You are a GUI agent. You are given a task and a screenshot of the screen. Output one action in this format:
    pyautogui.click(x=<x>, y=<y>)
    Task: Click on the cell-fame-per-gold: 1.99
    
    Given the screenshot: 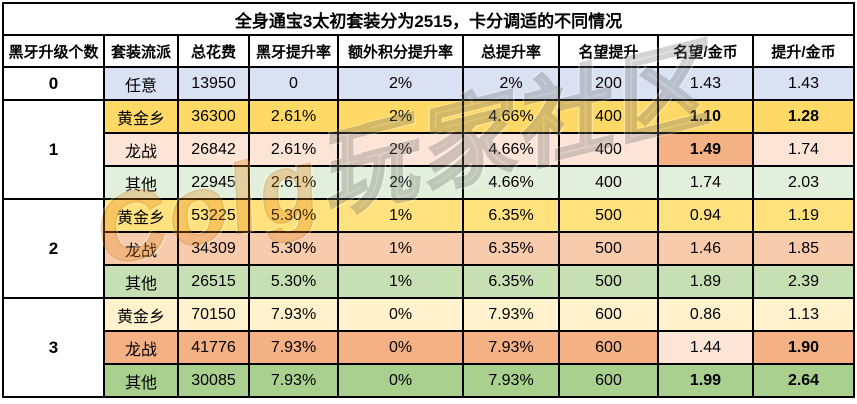 What is the action you would take?
    pyautogui.click(x=705, y=380)
    